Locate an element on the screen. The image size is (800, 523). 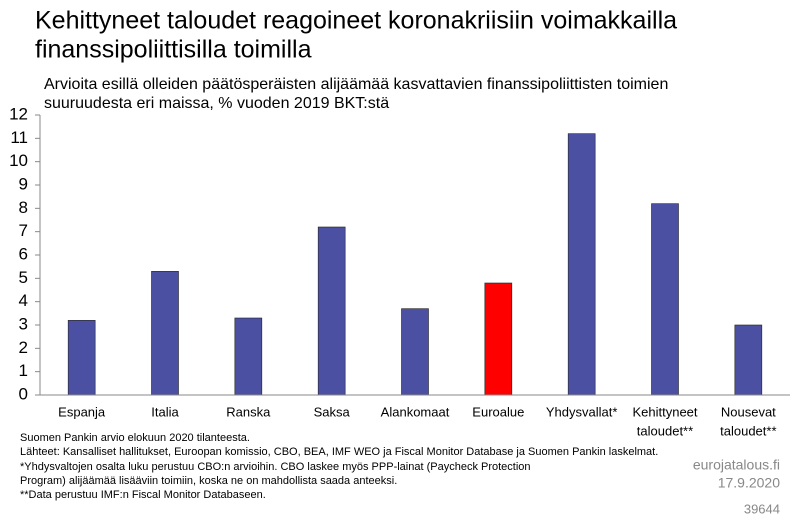
y-tick-label: 11 is located at coordinates (19, 137).